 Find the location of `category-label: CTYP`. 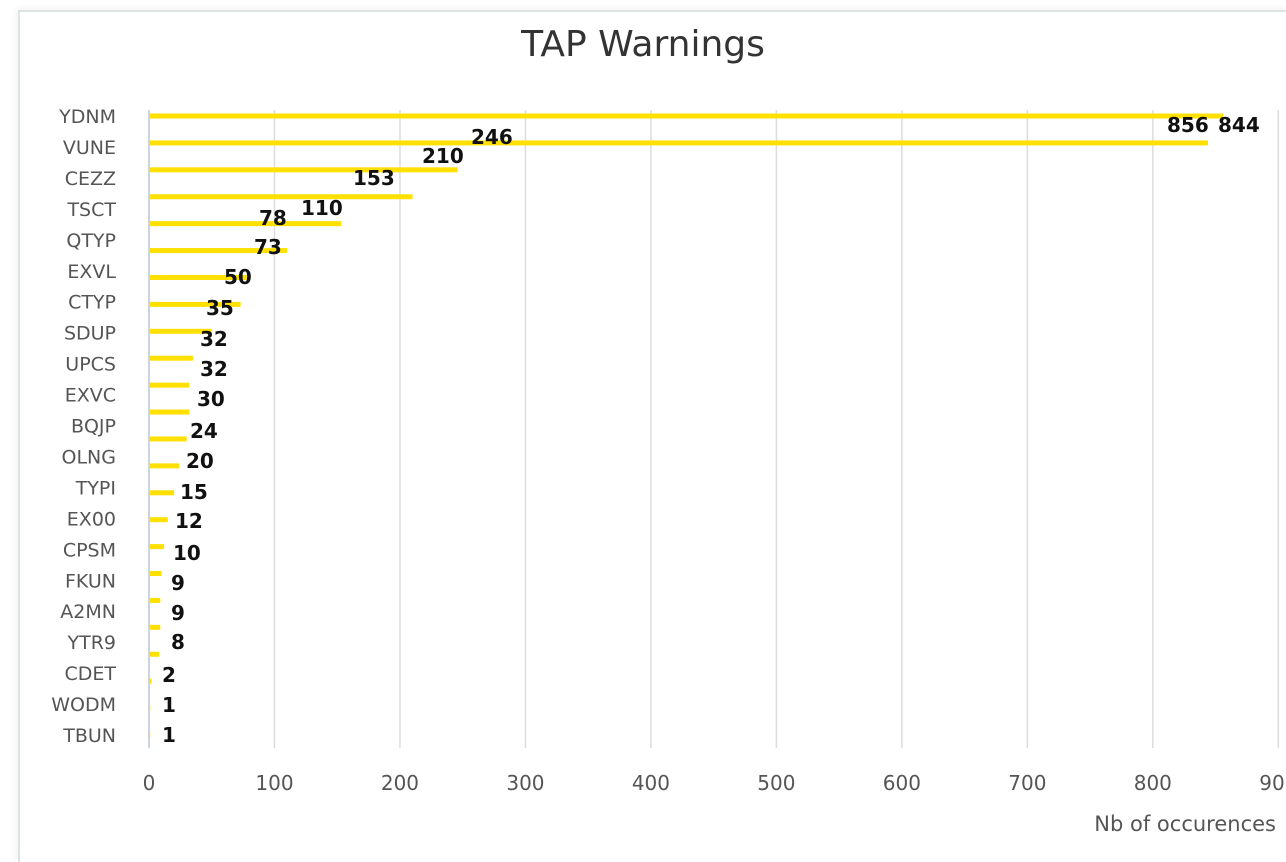

category-label: CTYP is located at coordinates (92, 303).